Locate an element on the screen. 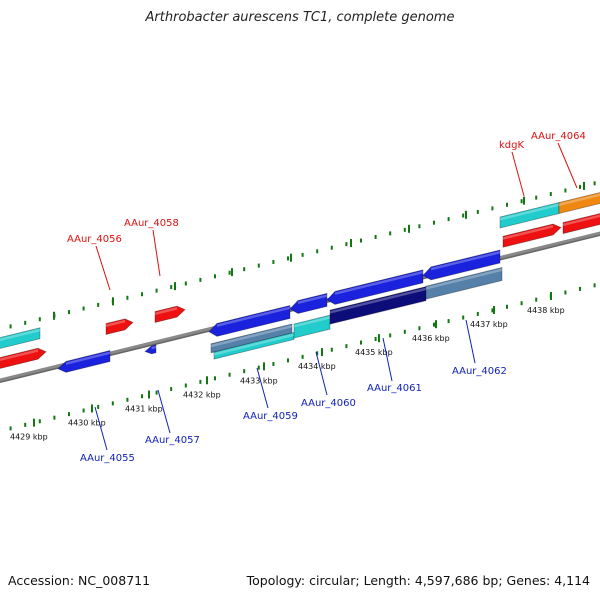 The width and height of the screenshot is (600, 600). reverse-gene-arrow-aaur-4061-highlight is located at coordinates (379, 282).